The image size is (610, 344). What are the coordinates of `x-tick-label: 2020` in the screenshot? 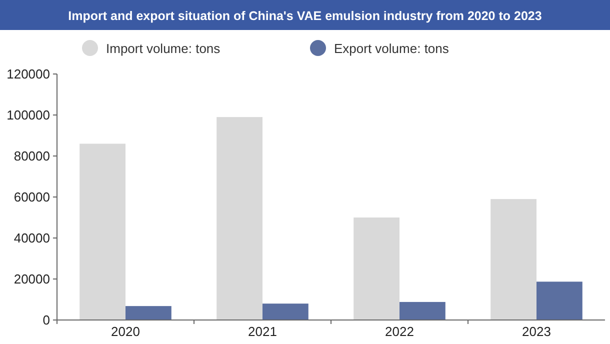 It's located at (125, 331).